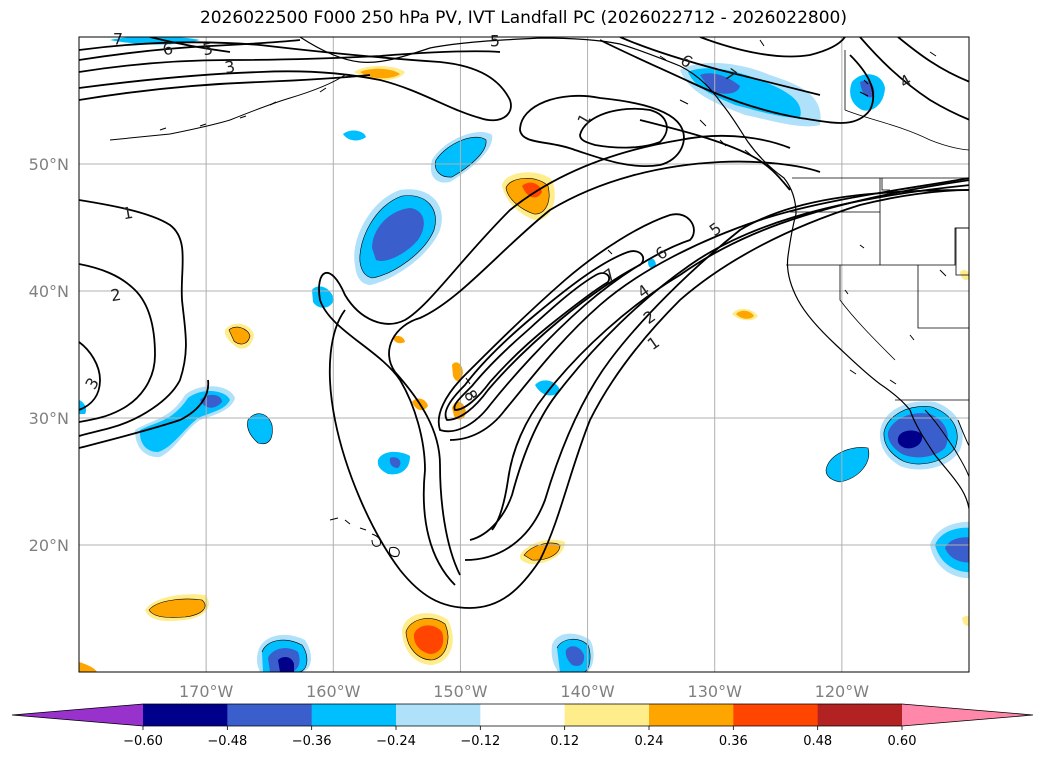 Image resolution: width=1047 pixels, height=765 pixels. I want to click on colorbar-label: −0.12, so click(480, 741).